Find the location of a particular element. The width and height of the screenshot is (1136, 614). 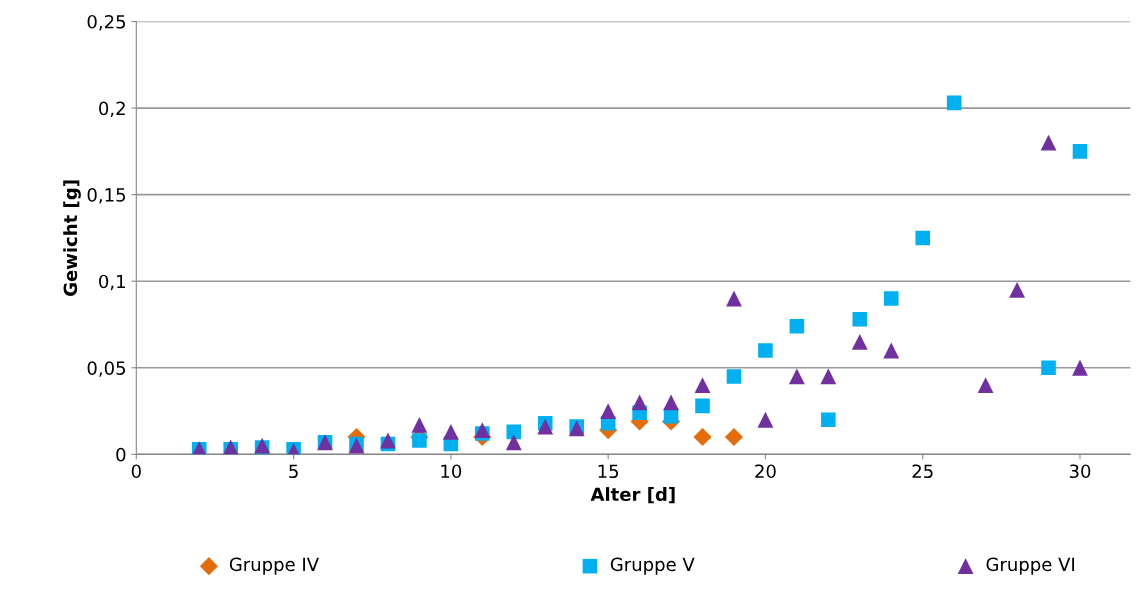

x-tick-label: 5 is located at coordinates (293, 471).